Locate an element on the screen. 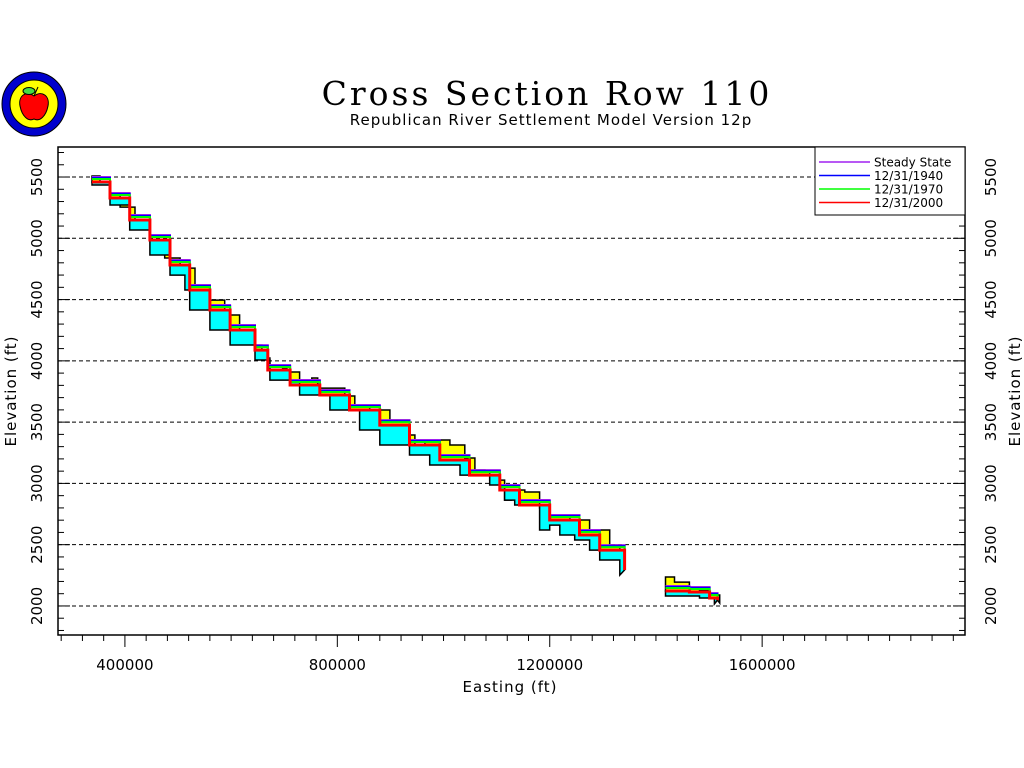 Image resolution: width=1024 pixels, height=768 pixels. legend-label: Steady State is located at coordinates (912, 163).